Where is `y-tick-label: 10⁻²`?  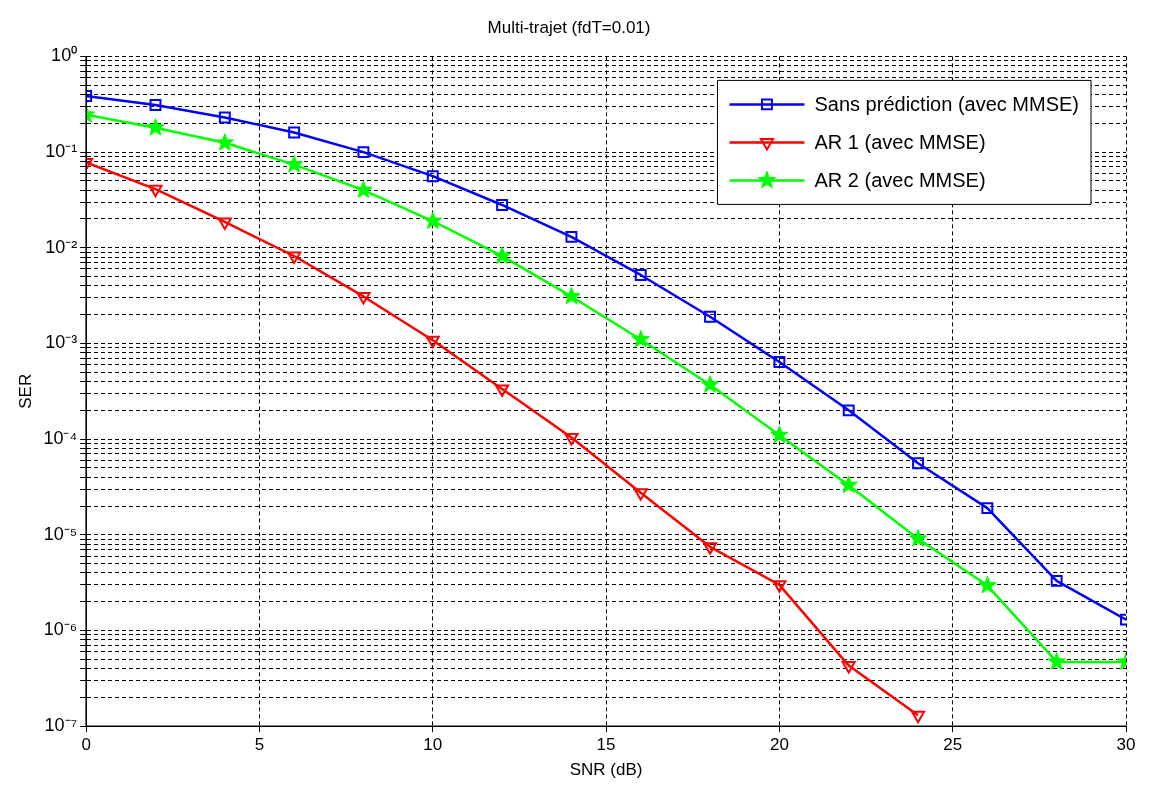 y-tick-label: 10⁻² is located at coordinates (61, 246).